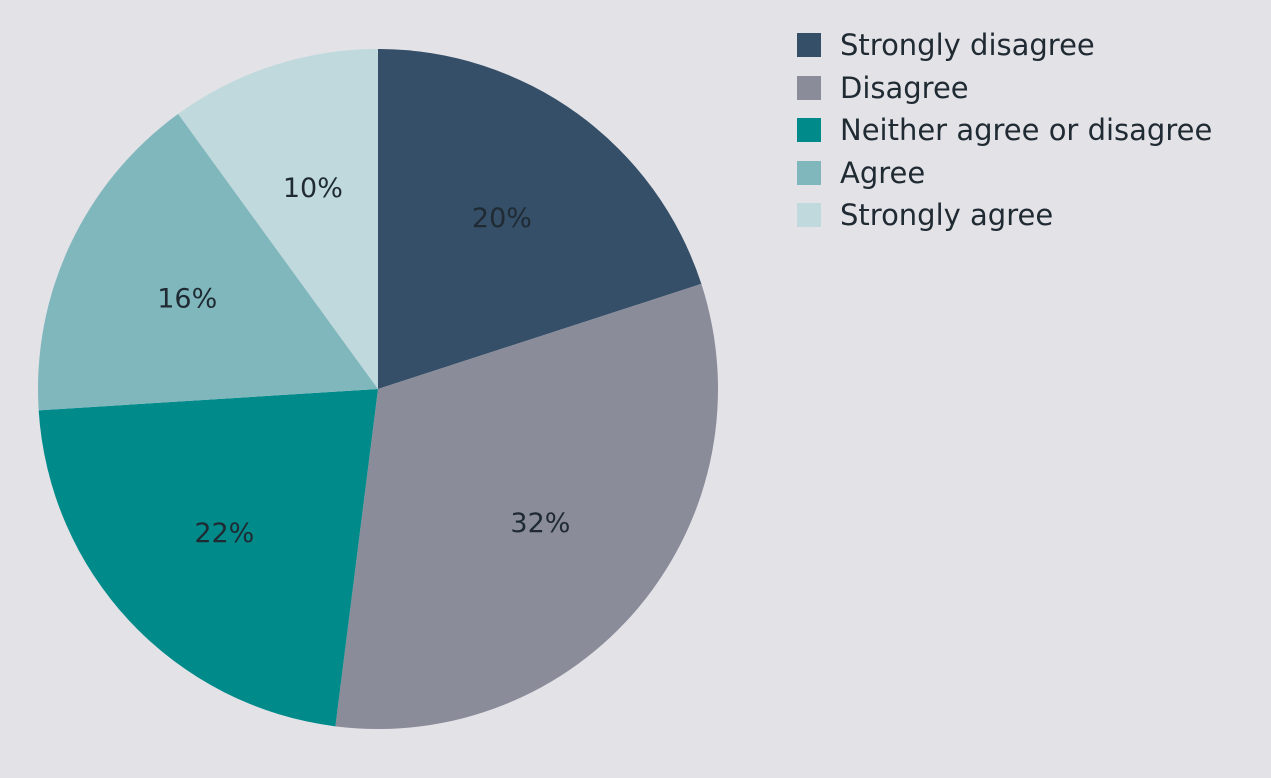 This screenshot has height=778, width=1271. I want to click on legend-item: Strongly disagree, so click(1004, 45).